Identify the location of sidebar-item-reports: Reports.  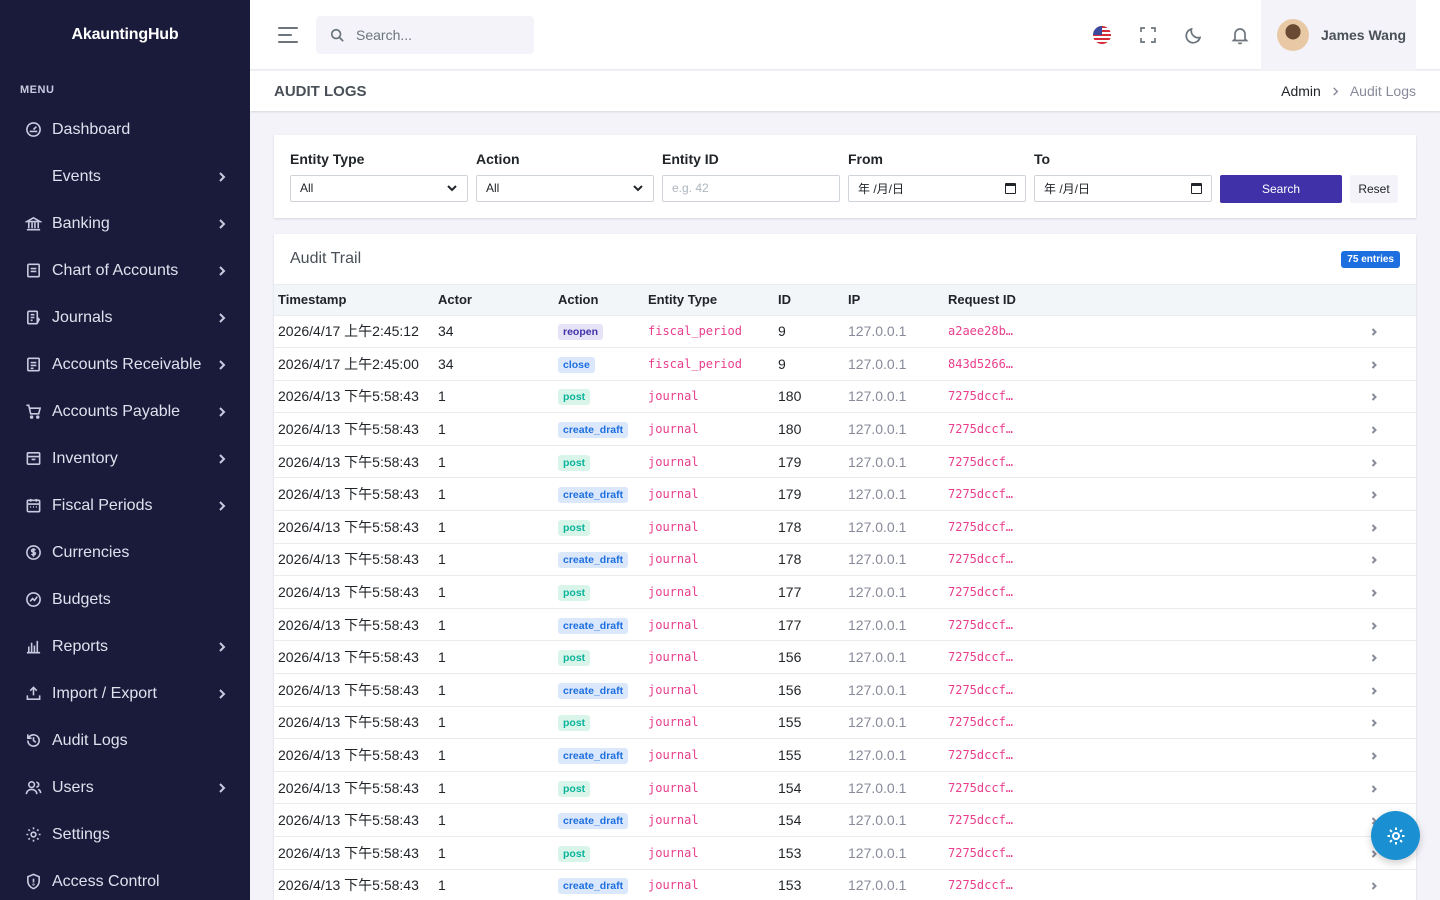
(125, 646).